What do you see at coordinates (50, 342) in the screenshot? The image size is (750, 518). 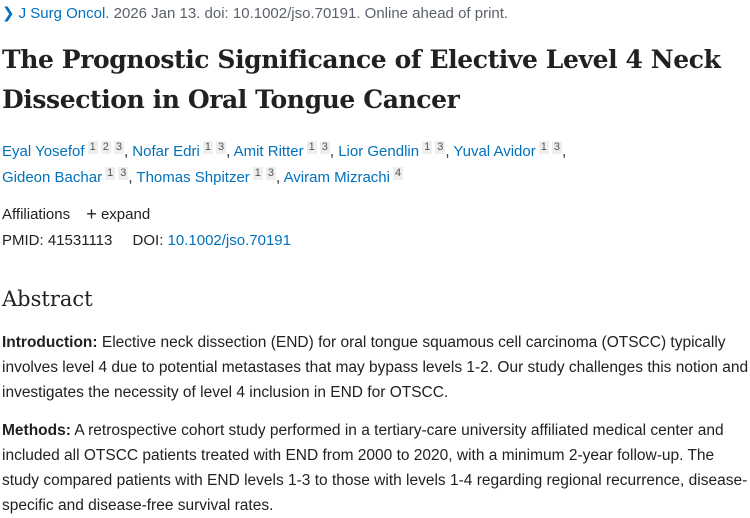 I see `introduction-label: Introduction:` at bounding box center [50, 342].